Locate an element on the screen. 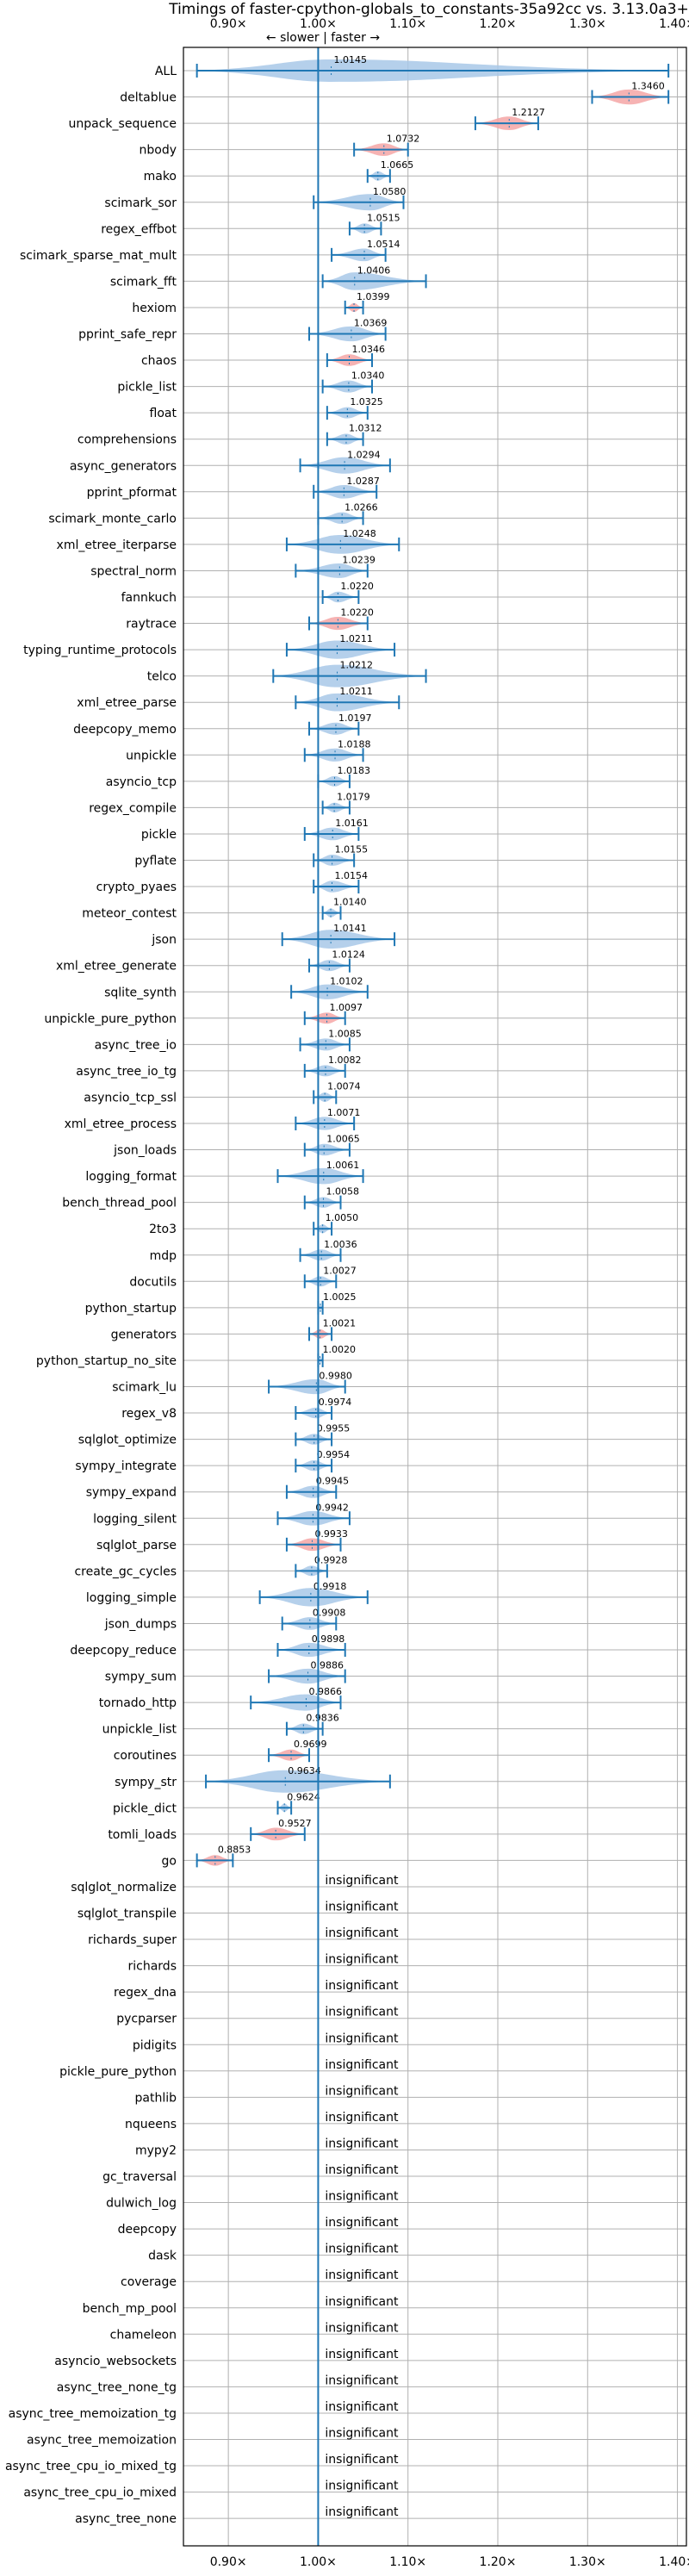 The width and height of the screenshot is (689, 2576). category-label: nbody is located at coordinates (158, 151).